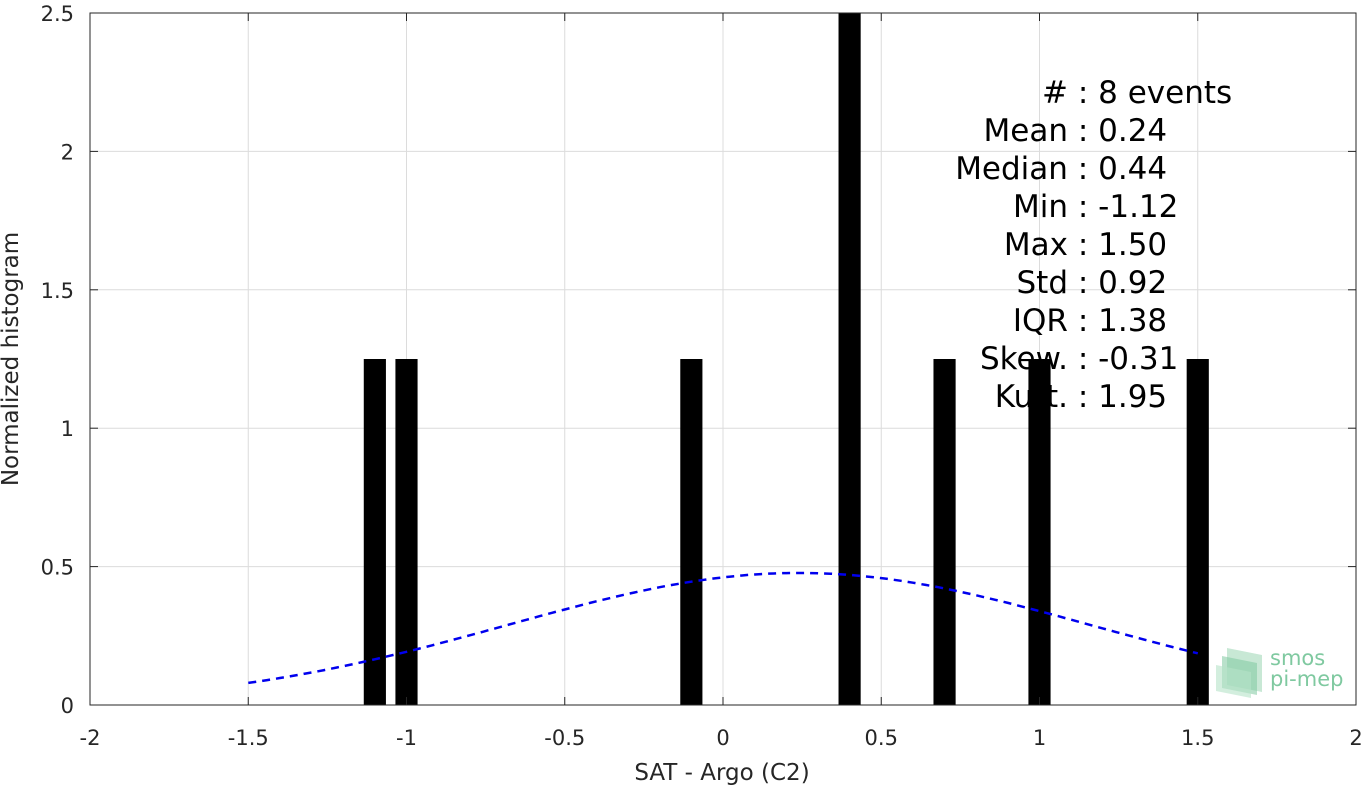 Image resolution: width=1366 pixels, height=786 pixels. I want to click on logo-mark-icon, so click(1239, 673).